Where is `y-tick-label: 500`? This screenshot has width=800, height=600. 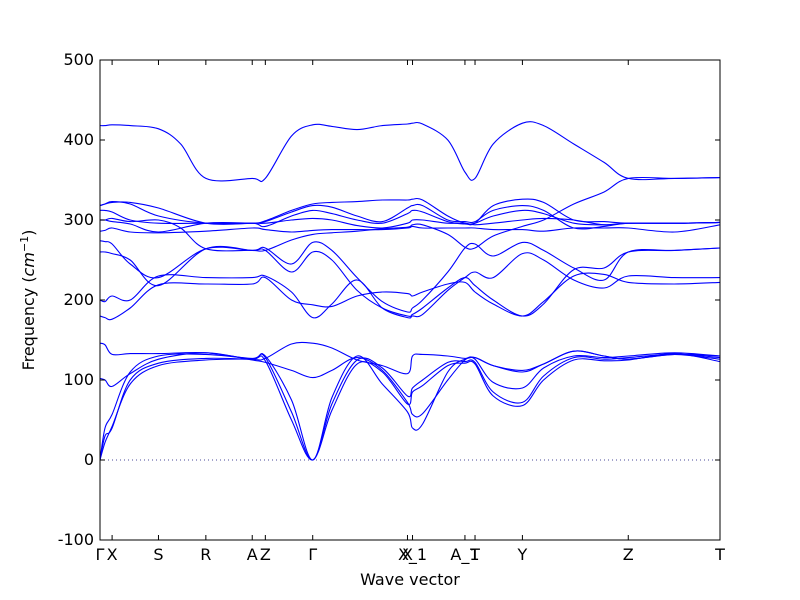
y-tick-label: 500 is located at coordinates (78, 59).